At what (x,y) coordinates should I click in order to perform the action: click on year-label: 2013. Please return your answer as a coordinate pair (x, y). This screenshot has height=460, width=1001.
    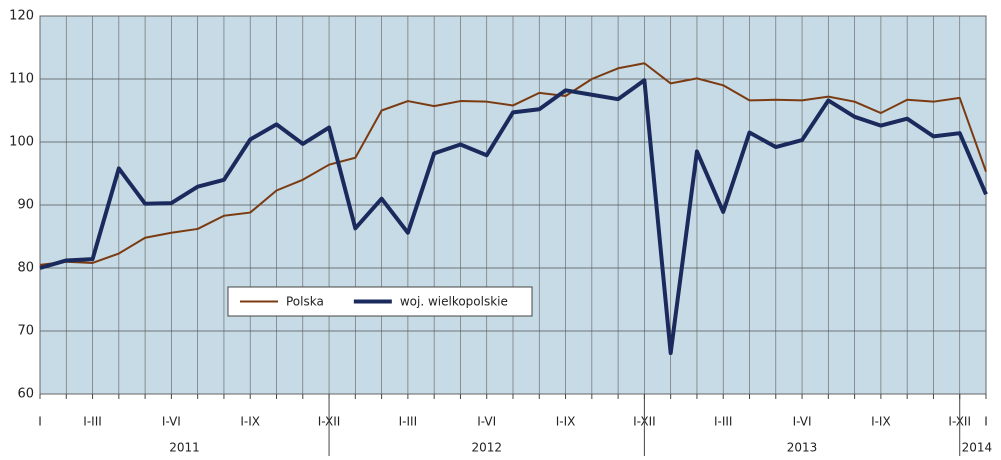
    Looking at the image, I should click on (802, 448).